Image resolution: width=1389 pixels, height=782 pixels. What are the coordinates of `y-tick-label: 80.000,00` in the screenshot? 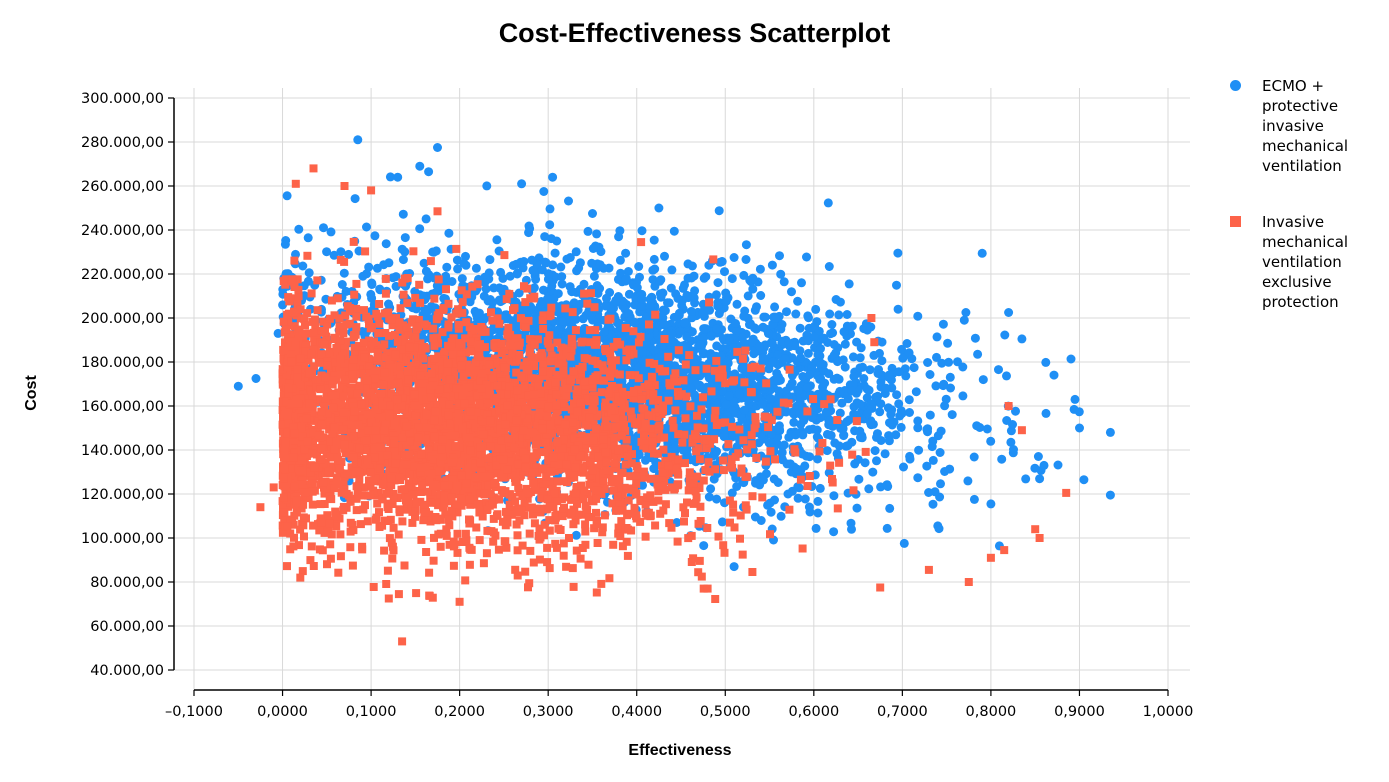 It's located at (127, 583).